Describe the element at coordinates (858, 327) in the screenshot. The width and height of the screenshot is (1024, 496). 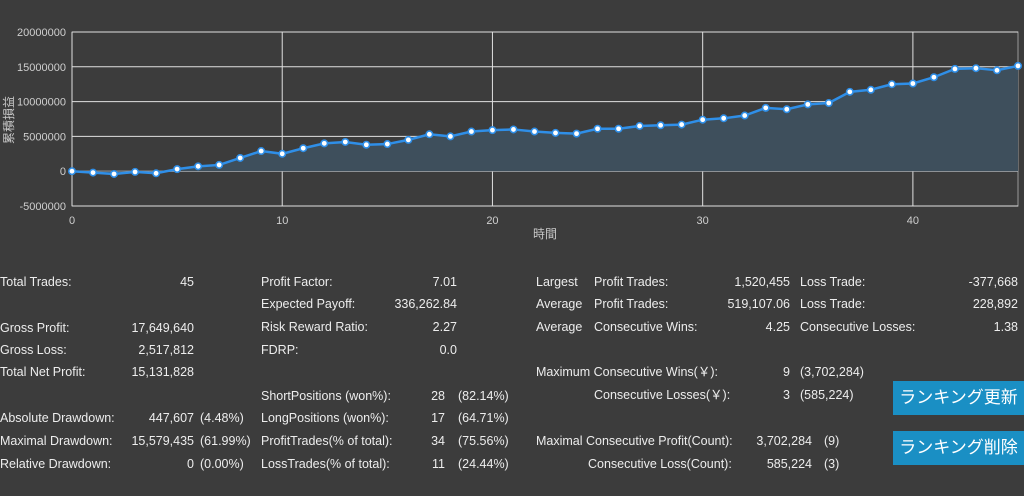
I see `average-cons-losses-label: Consecutive Losses:` at that location.